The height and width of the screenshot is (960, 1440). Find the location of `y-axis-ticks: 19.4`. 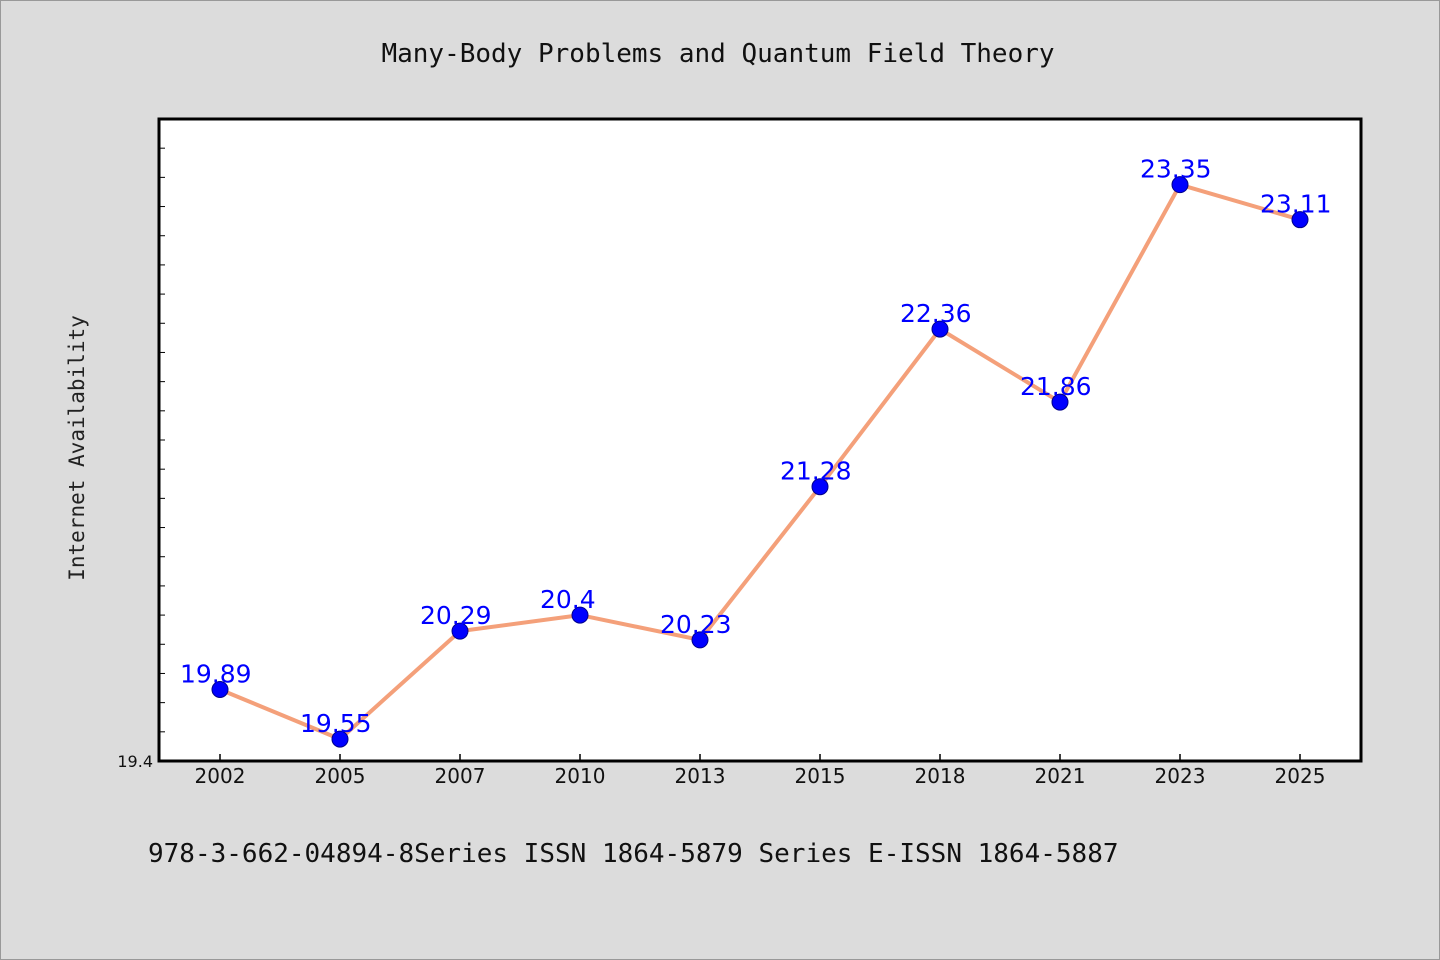

y-axis-ticks: 19.4 is located at coordinates (141, 459).